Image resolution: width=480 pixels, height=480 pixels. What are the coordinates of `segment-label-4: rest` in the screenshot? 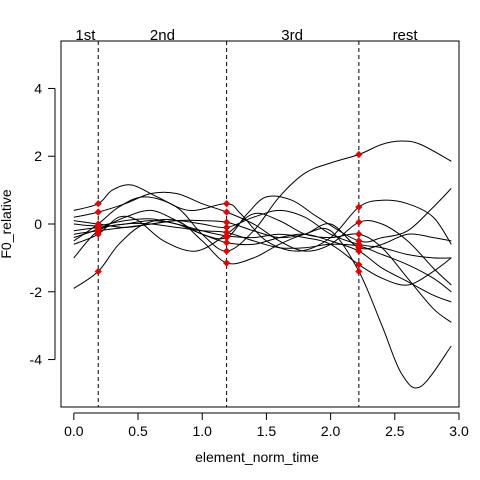 It's located at (406, 35).